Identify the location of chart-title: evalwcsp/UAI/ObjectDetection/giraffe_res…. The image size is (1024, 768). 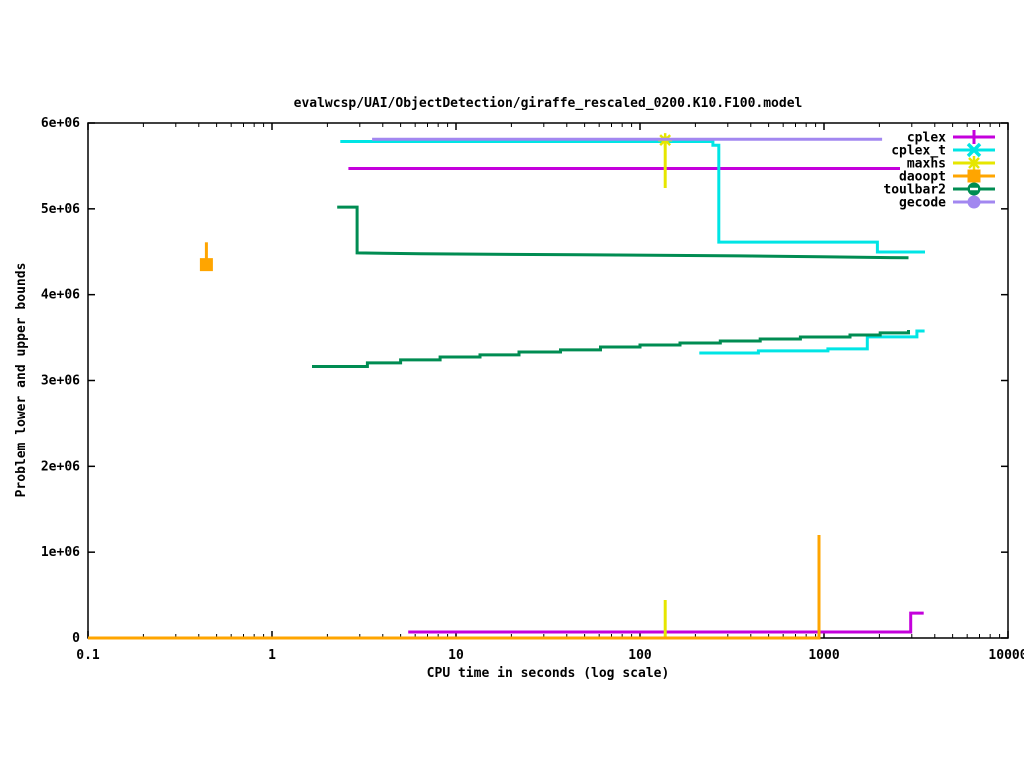
(548, 103).